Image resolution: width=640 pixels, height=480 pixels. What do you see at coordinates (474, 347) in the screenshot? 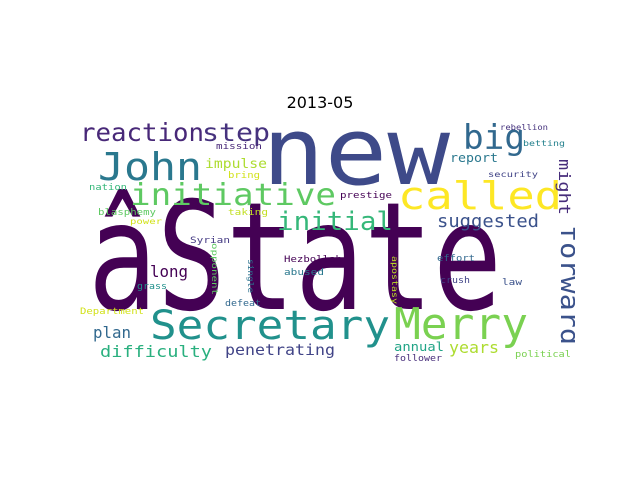
I see `word-years: years` at bounding box center [474, 347].